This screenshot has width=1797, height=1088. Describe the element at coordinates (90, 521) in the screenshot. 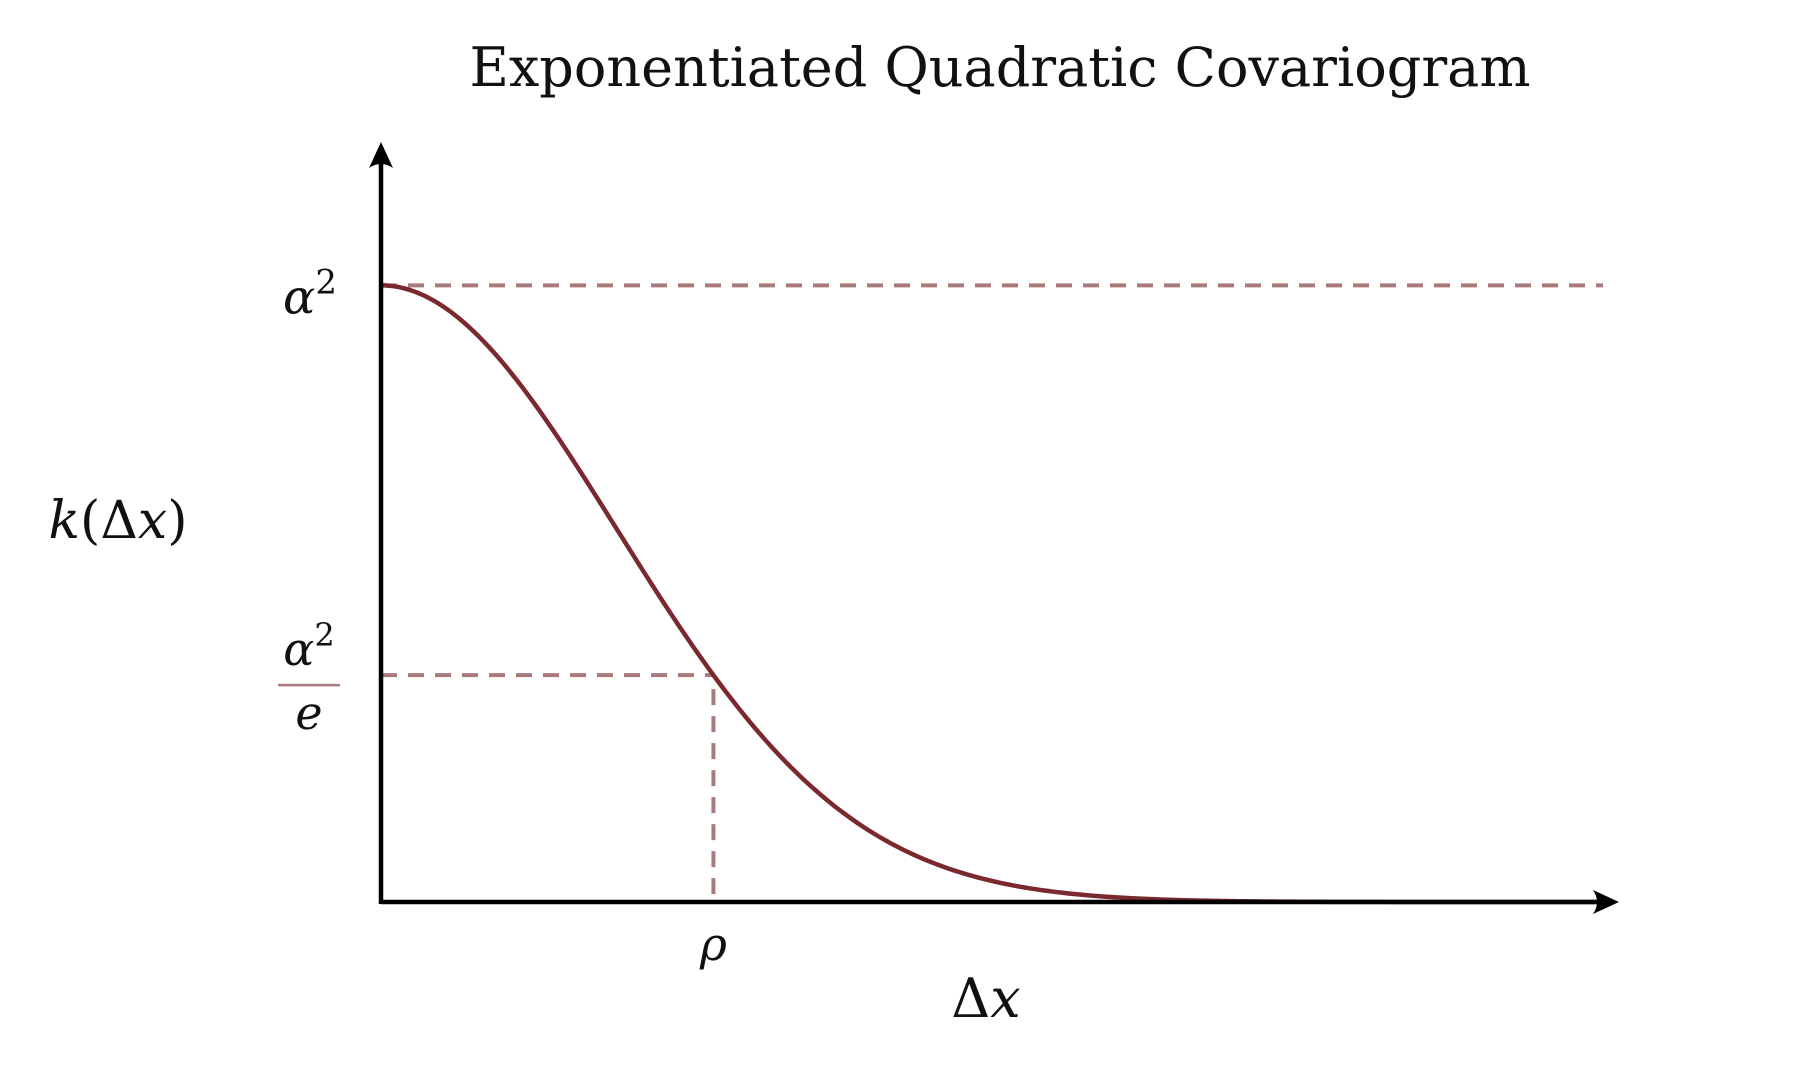

I see `y-axis-open-paren: (` at that location.